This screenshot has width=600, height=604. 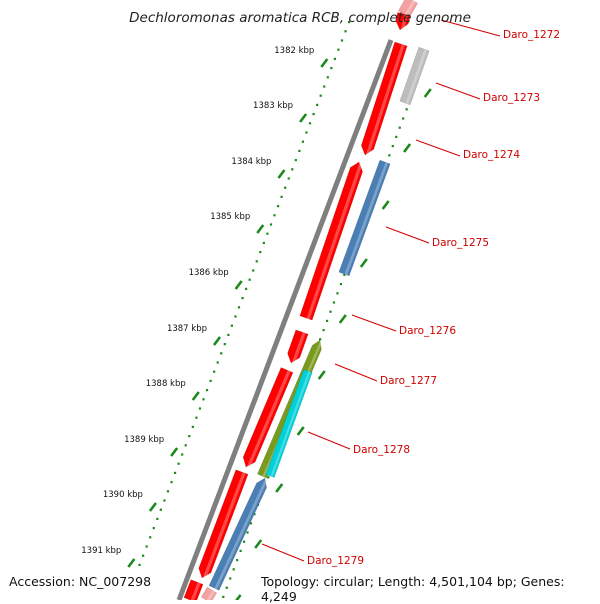 I want to click on gene-daro-1272-bar-highlight, so click(x=410, y=8).